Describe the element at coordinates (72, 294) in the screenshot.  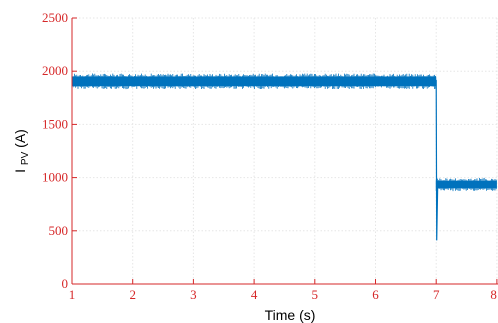
I see `x-tick-label: 1` at that location.